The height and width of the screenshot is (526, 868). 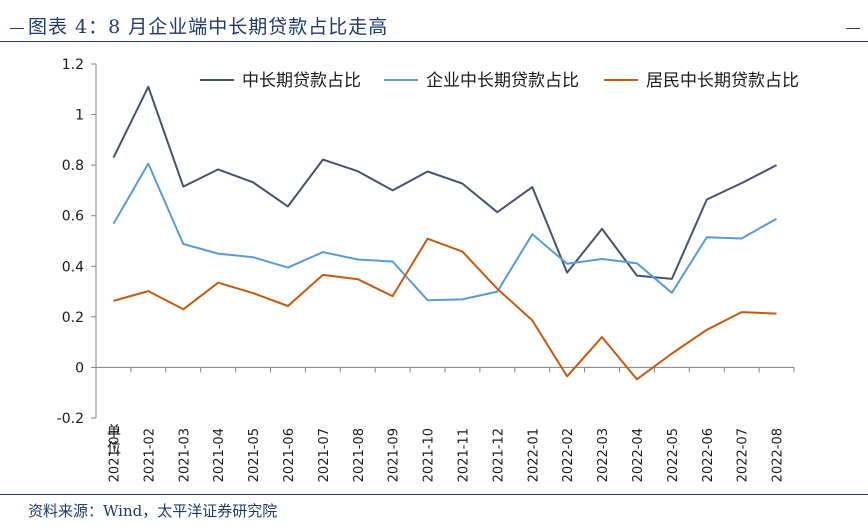 I want to click on x-tick-label: 2022-03, so click(x=603, y=455).